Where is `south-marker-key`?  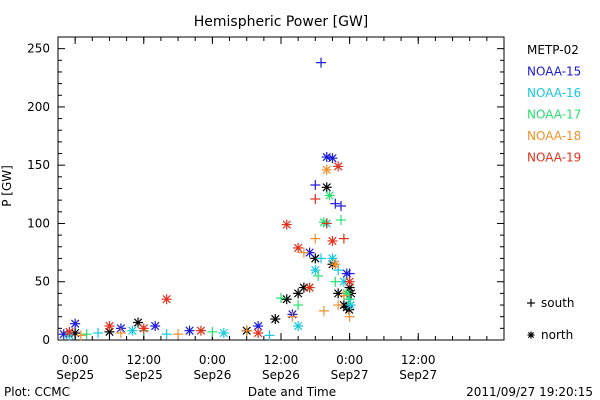
south-marker-key is located at coordinates (531, 303).